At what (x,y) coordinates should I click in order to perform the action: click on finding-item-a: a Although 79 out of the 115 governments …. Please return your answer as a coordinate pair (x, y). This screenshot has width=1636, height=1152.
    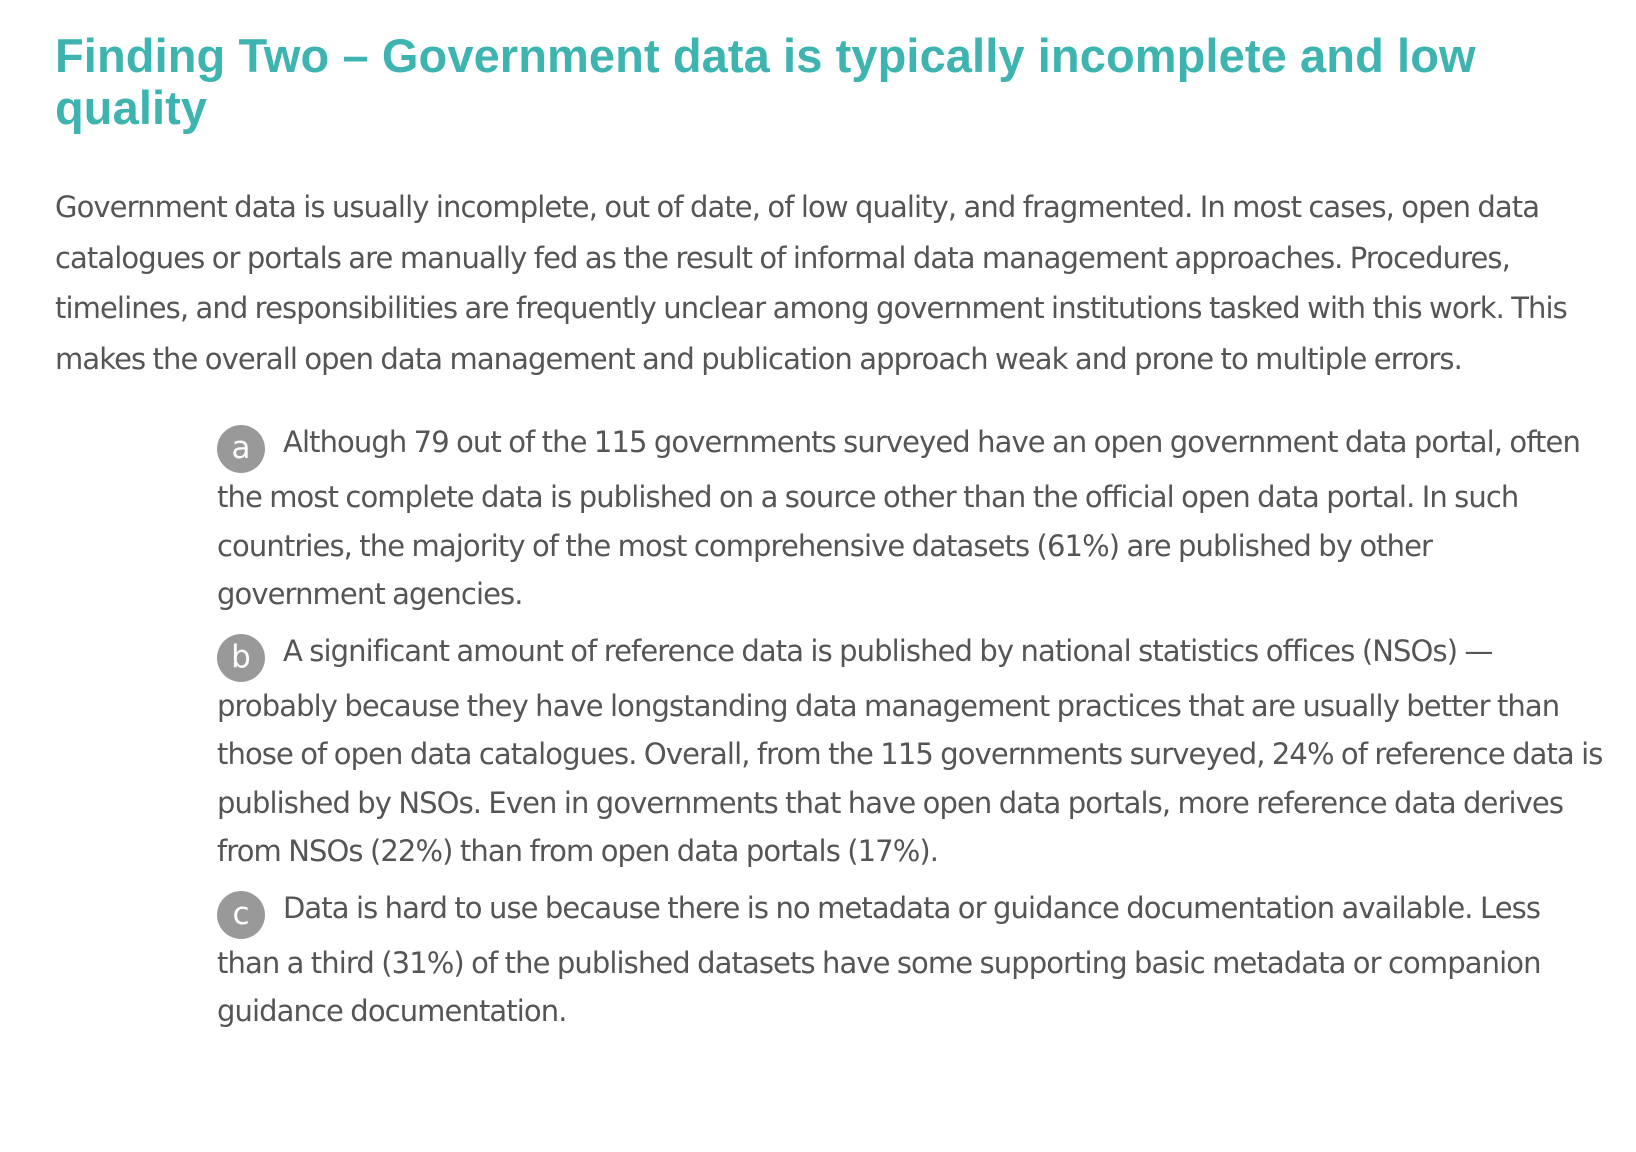
    Looking at the image, I should click on (912, 518).